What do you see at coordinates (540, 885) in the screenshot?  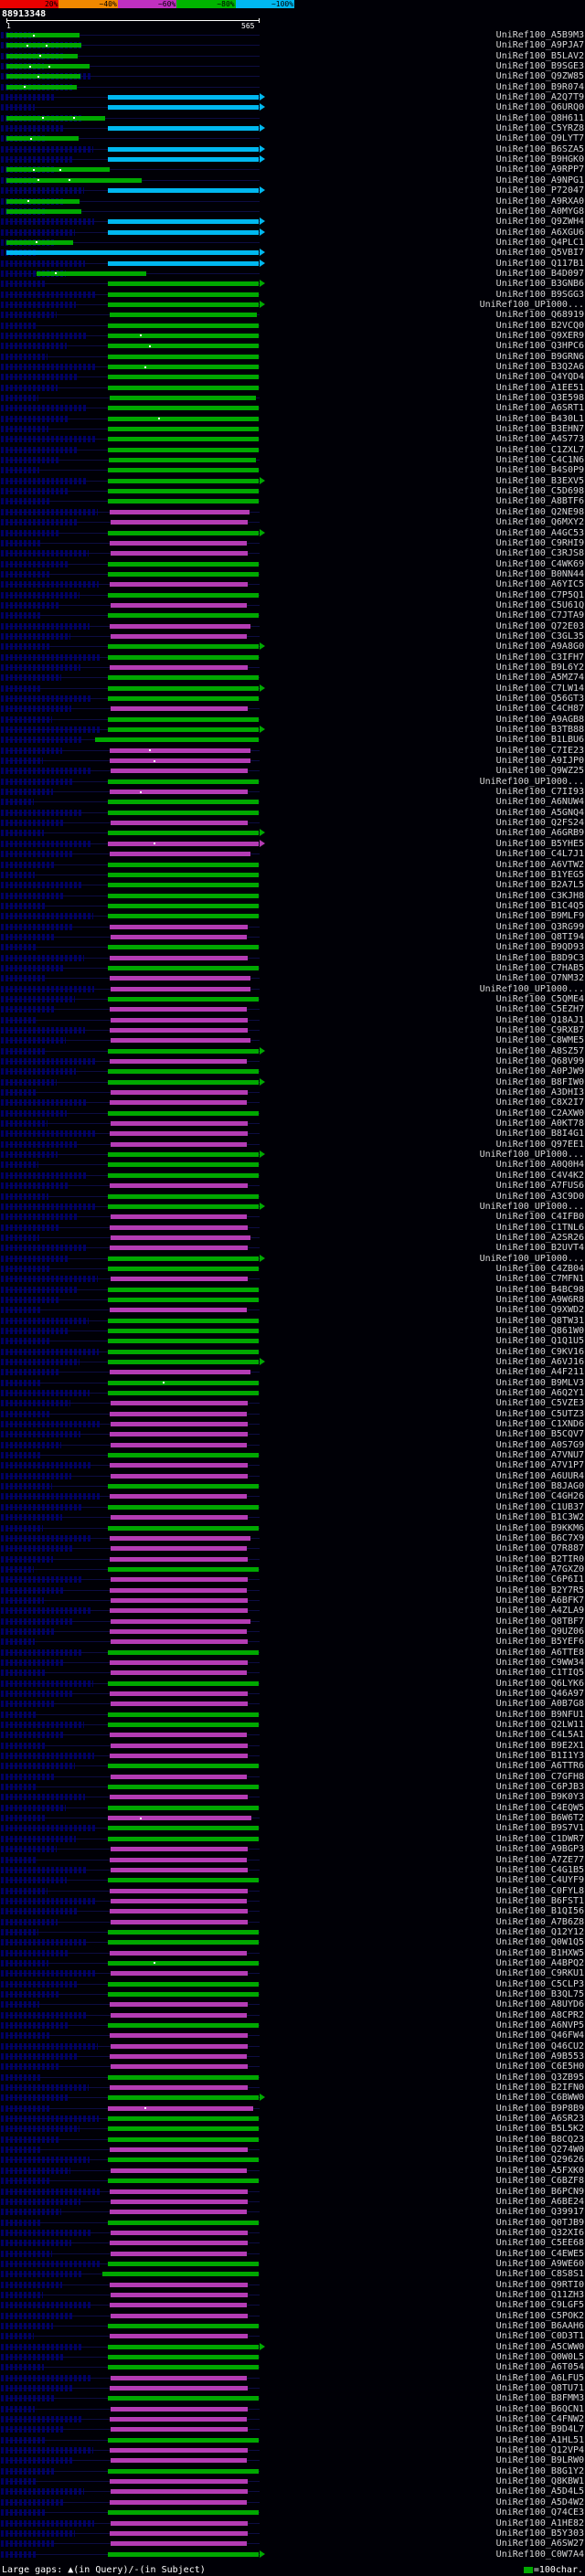 I see `hit-label: UniRef100_B2A7L5` at bounding box center [540, 885].